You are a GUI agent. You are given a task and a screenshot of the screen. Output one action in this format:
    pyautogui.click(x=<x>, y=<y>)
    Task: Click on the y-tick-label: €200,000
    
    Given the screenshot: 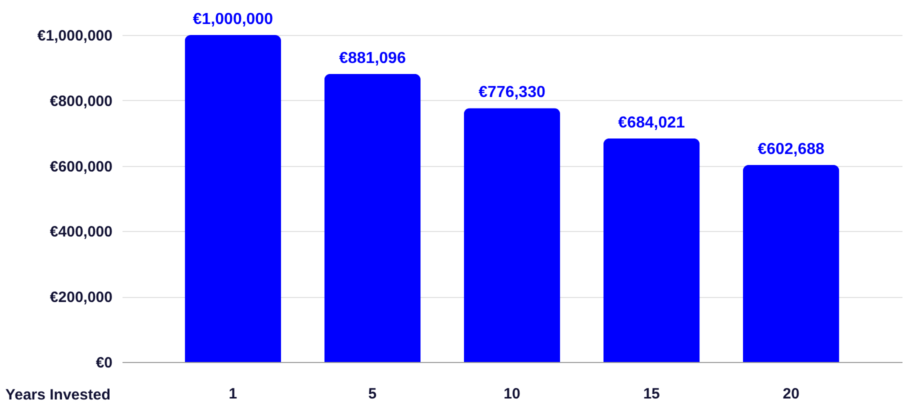 What is the action you would take?
    pyautogui.click(x=81, y=297)
    